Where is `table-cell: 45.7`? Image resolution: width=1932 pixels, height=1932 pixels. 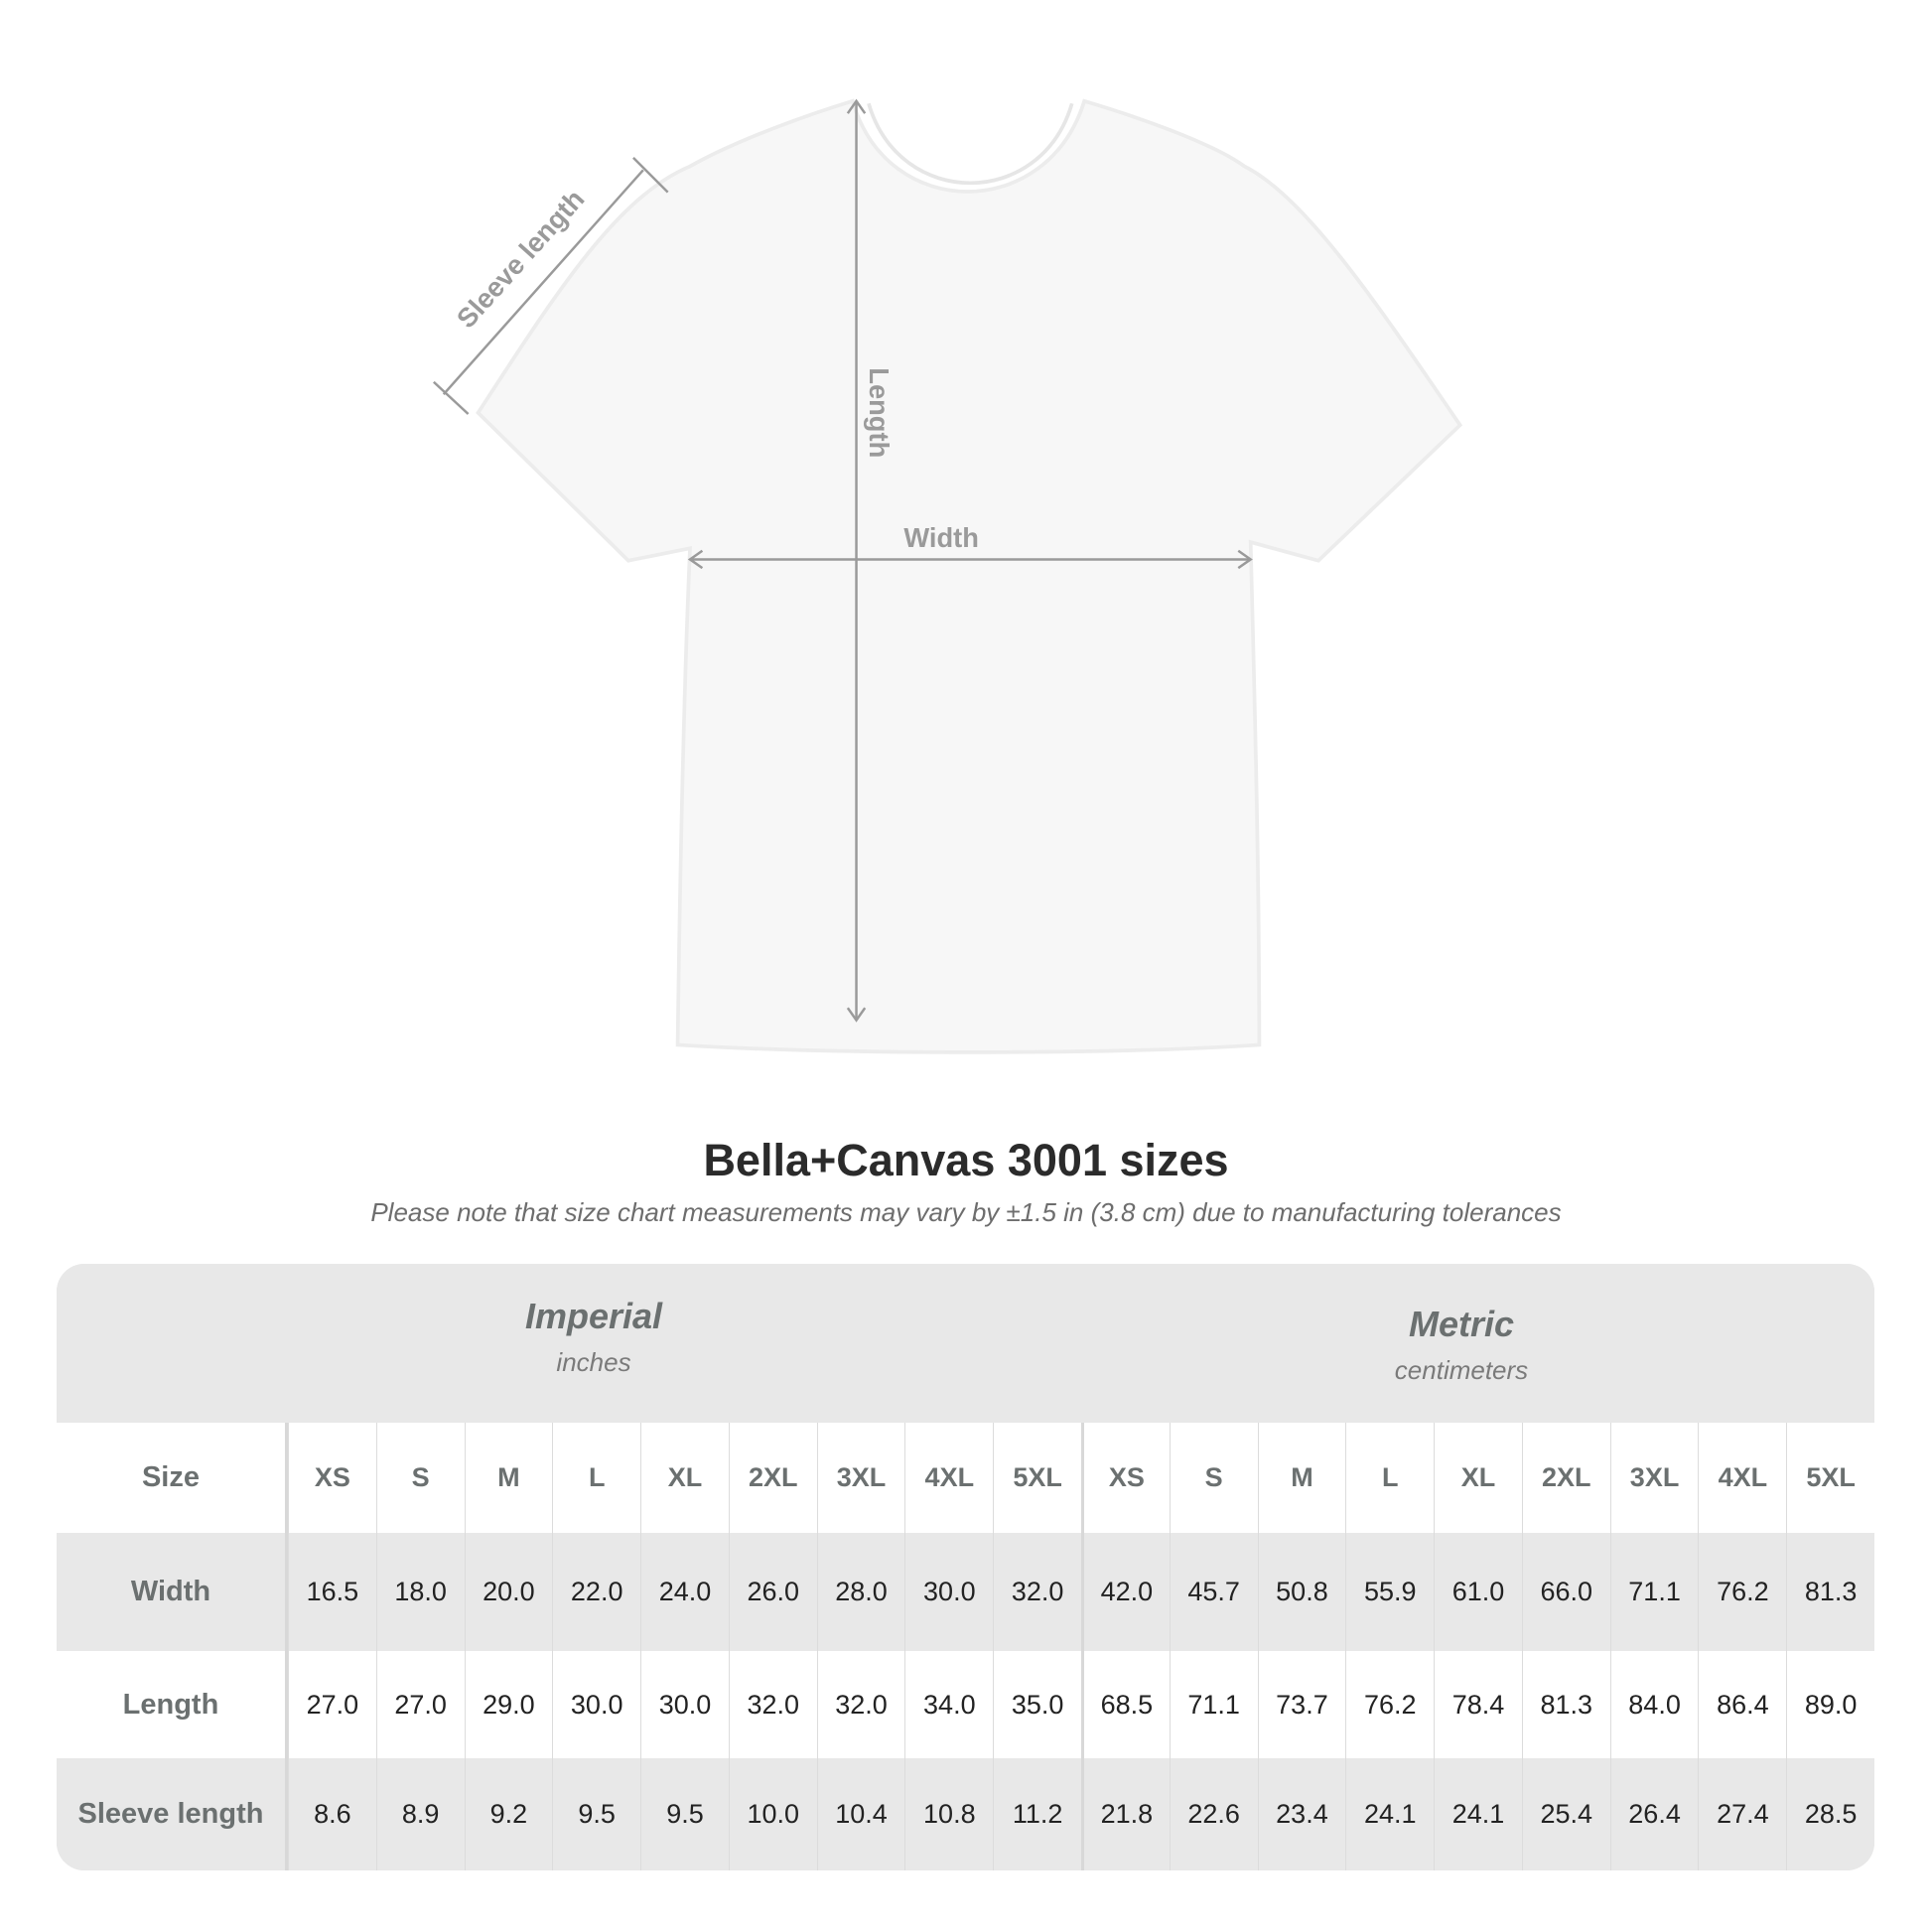 table-cell: 45.7 is located at coordinates (1213, 1592).